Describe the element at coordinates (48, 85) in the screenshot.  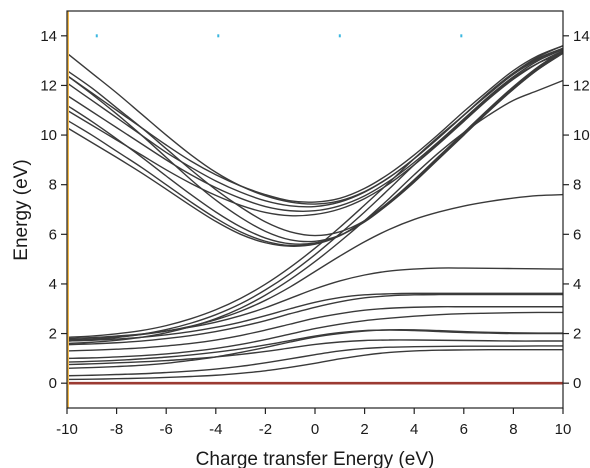
I see `y-tick-label-left: 12` at that location.